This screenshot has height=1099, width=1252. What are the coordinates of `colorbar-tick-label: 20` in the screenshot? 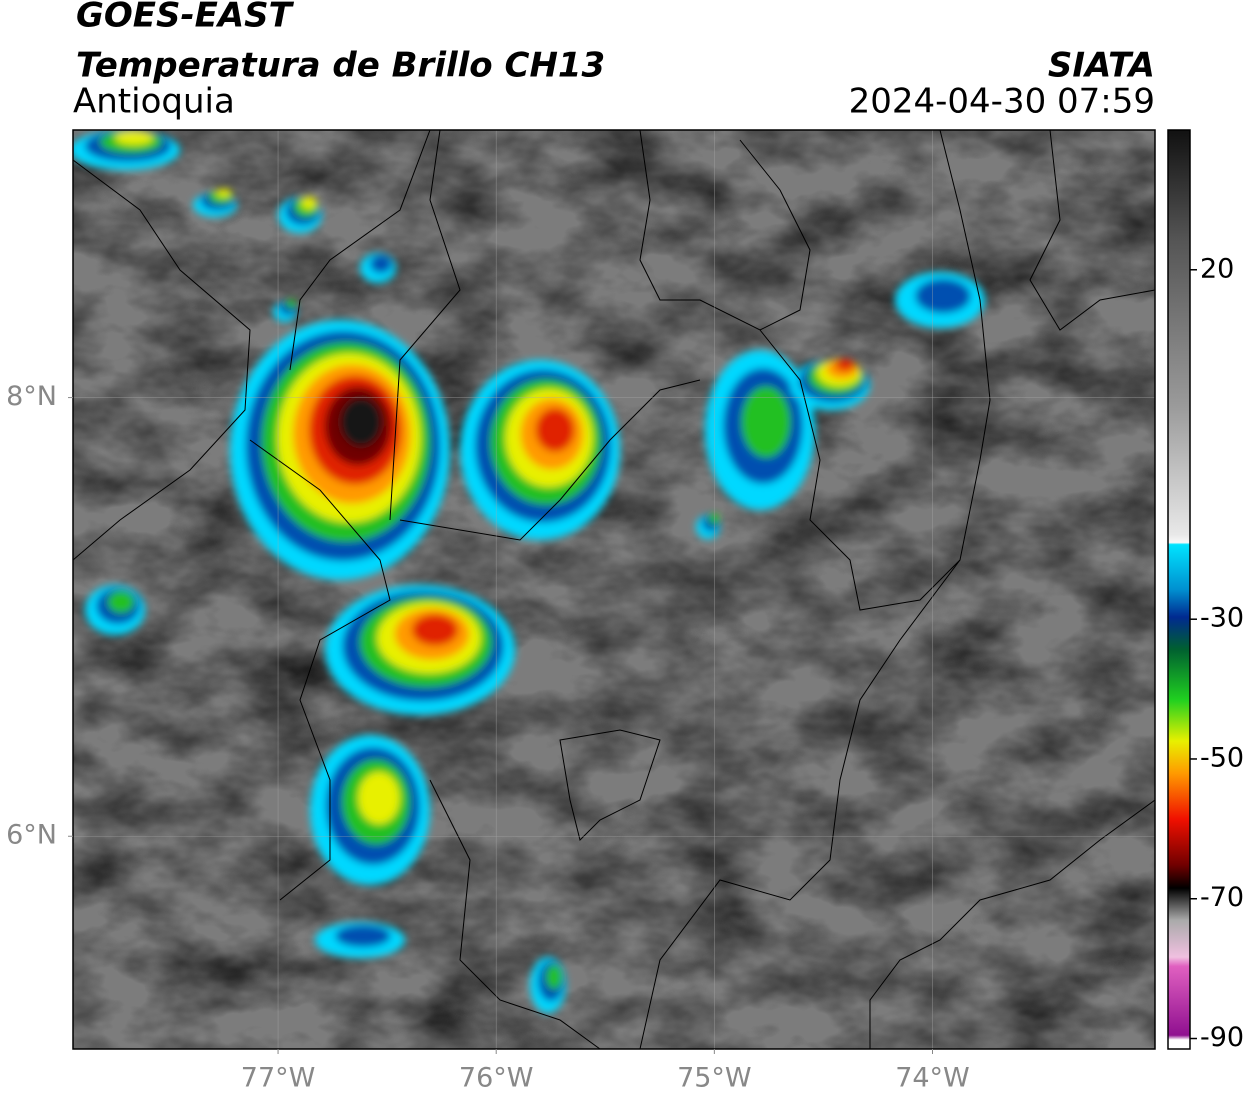 It's located at (1217, 268).